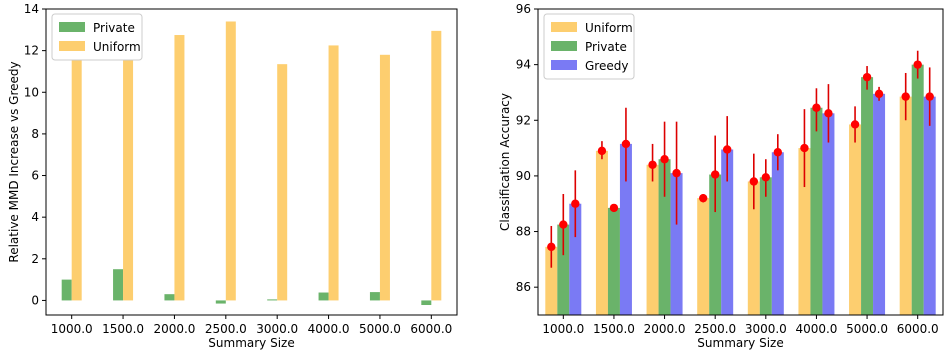  Describe the element at coordinates (626, 144) in the screenshot. I see `point-greedy-1500.0` at that location.